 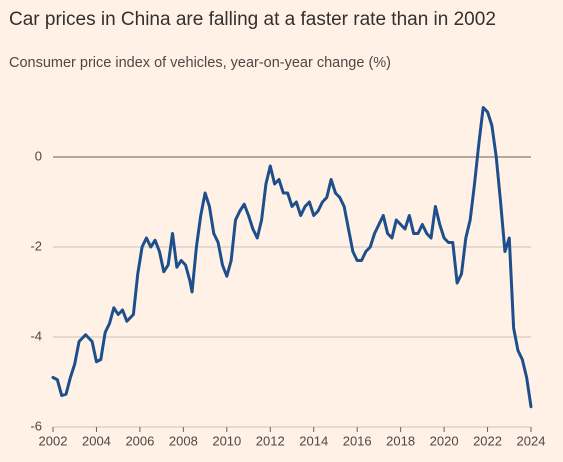 What do you see at coordinates (357, 440) in the screenshot?
I see `x-tick-label: 2016` at bounding box center [357, 440].